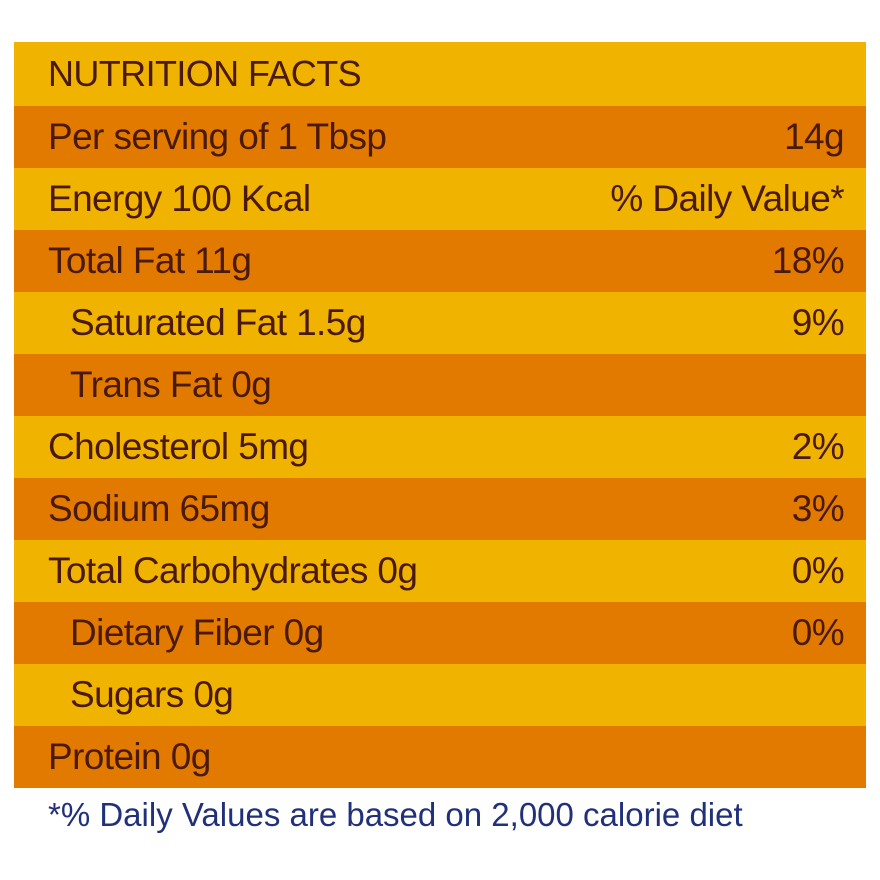  Describe the element at coordinates (440, 571) in the screenshot. I see `nutrition-row-total-carbohydrates: Total Carbohydrates 0g 0%` at that location.